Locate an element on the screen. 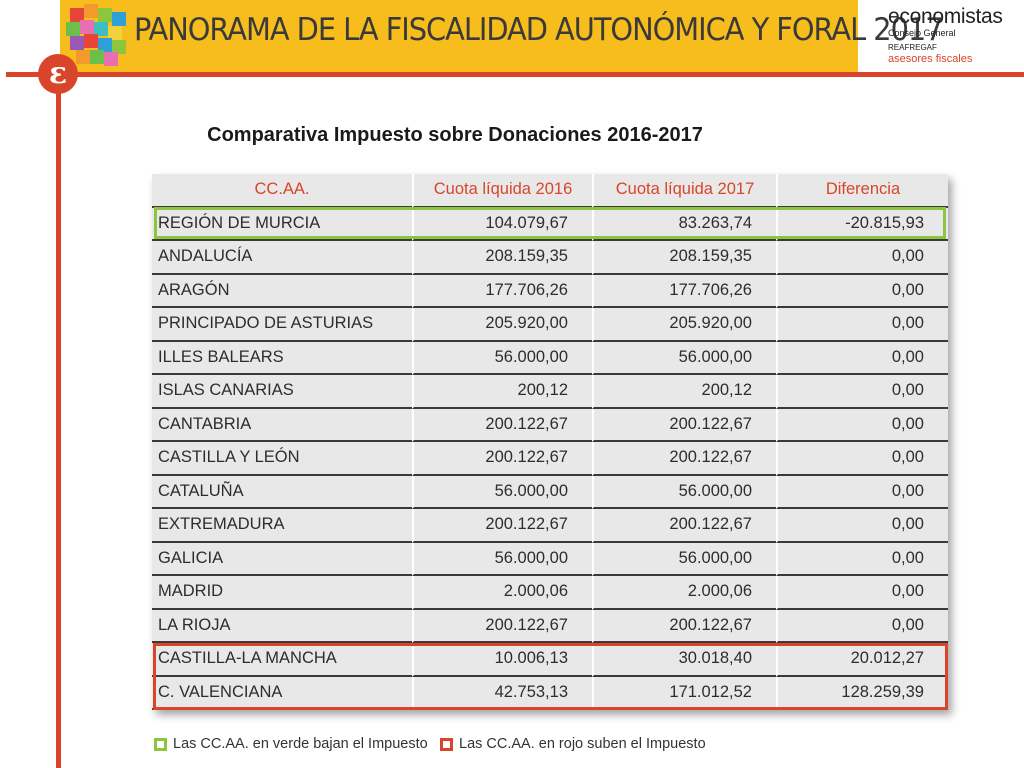 The width and height of the screenshot is (1024, 768). brand-subtitle: Consejo General is located at coordinates (922, 33).